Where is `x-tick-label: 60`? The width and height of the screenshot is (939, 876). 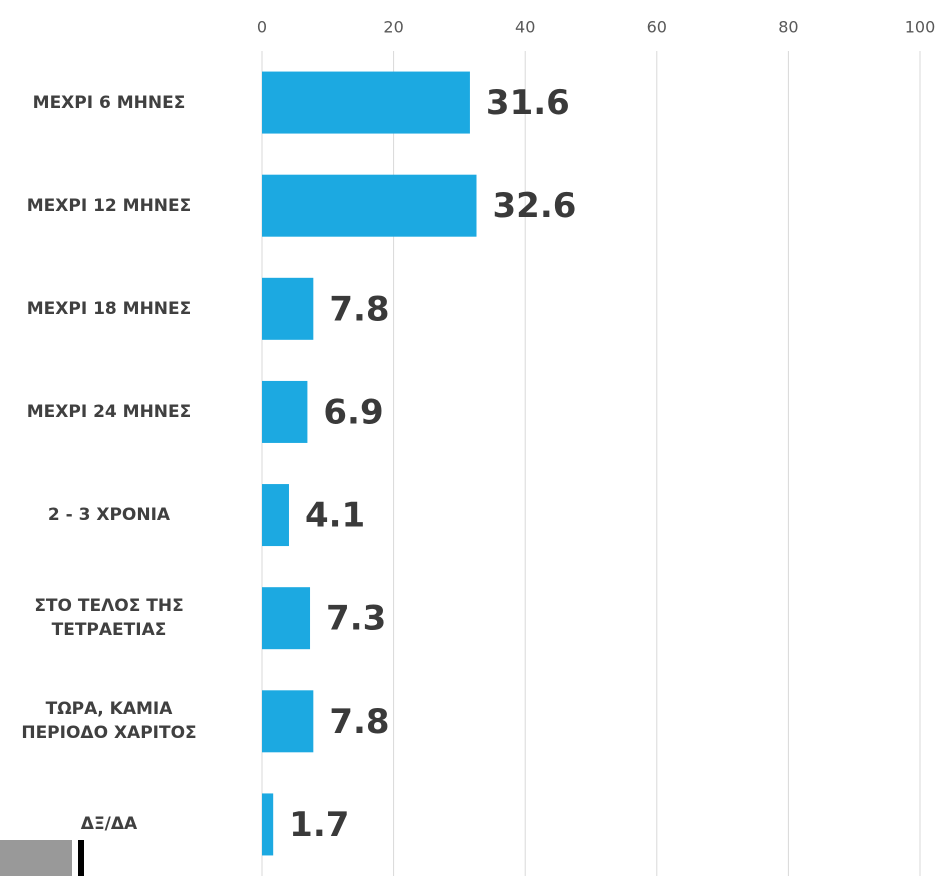 x-tick-label: 60 is located at coordinates (657, 27).